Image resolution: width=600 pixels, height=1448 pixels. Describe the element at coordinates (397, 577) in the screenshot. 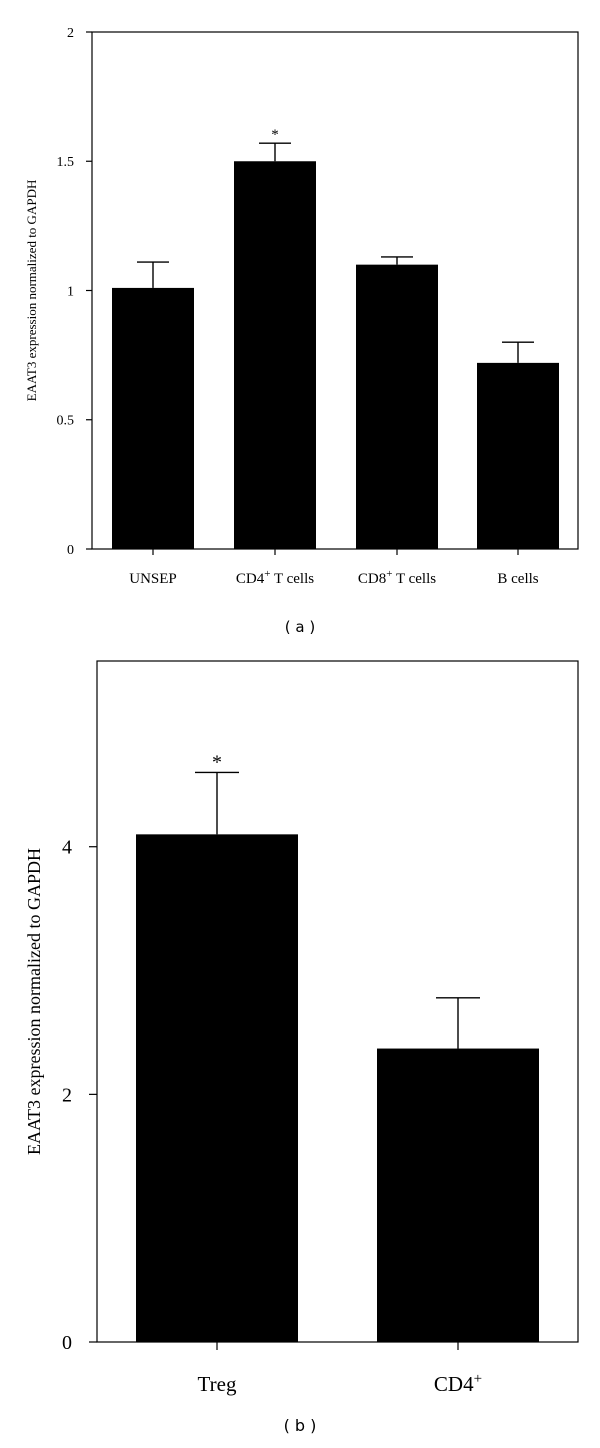

I see `x-tick-label: CD8+ T cells` at that location.